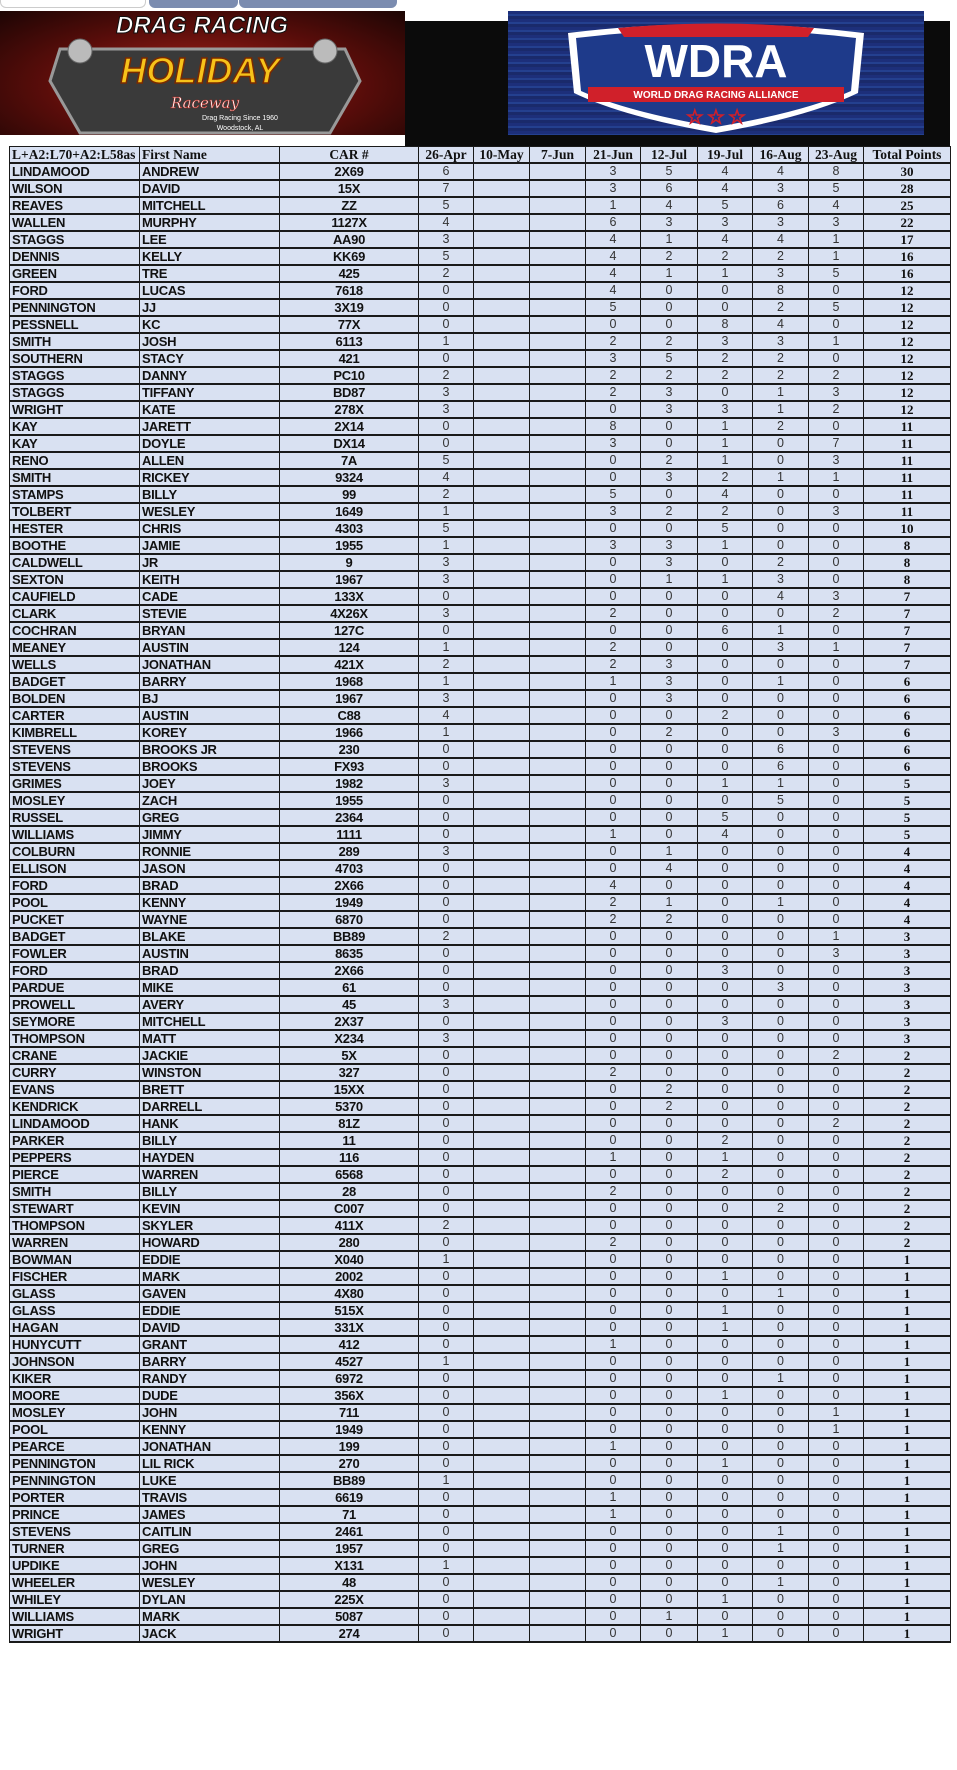 The height and width of the screenshot is (1770, 957). I want to click on first-name-cell: LIL RICK, so click(209, 1463).